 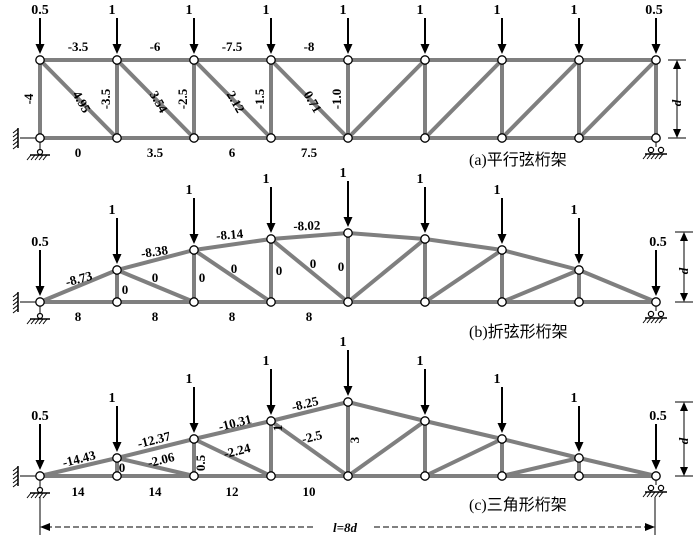 What do you see at coordinates (343, 10) in the screenshot?
I see `load-a-4-label: 1` at bounding box center [343, 10].